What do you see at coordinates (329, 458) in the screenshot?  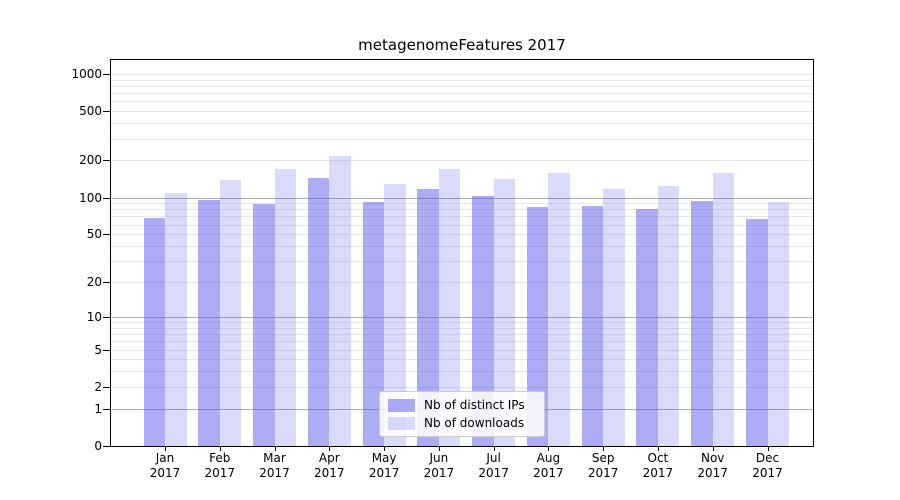 I see `x-tick-month: Apr` at bounding box center [329, 458].